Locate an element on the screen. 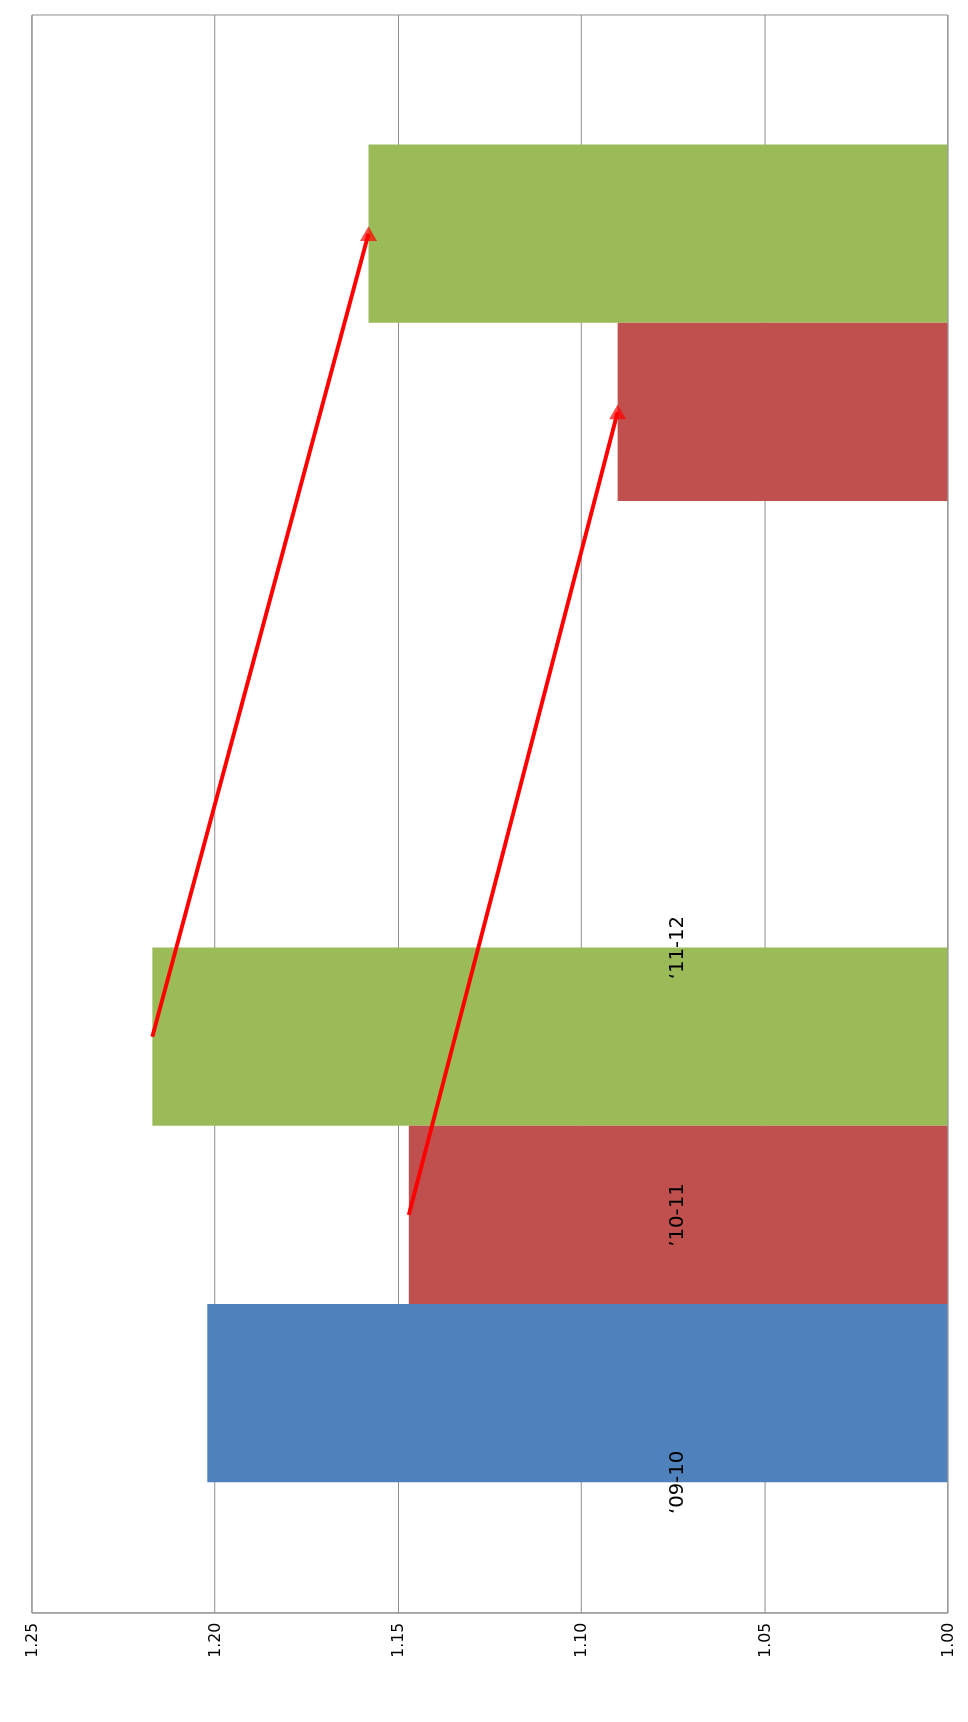 Image resolution: width=968 pixels, height=1722 pixels. x-tick-label: 1.00 is located at coordinates (947, 1640).